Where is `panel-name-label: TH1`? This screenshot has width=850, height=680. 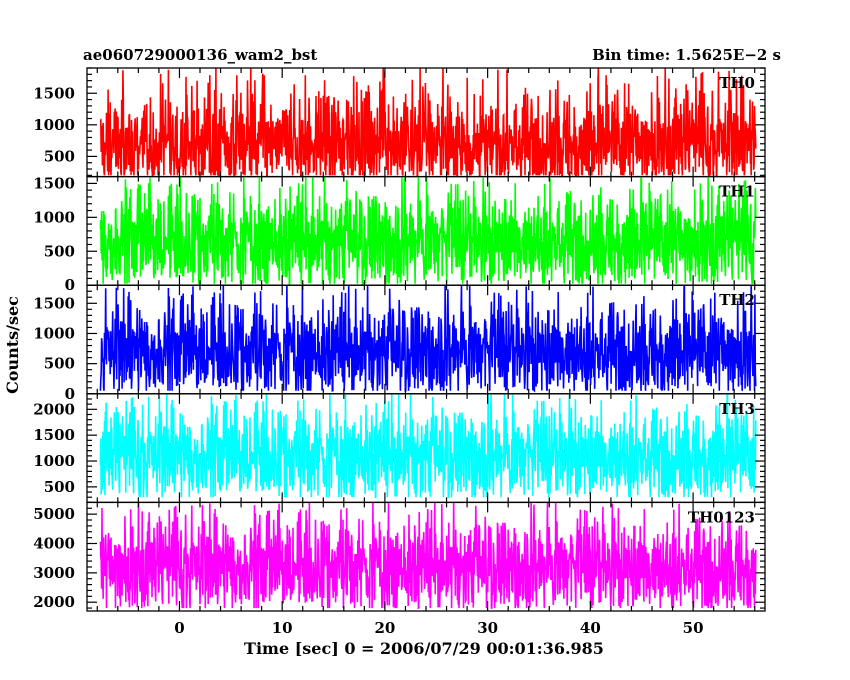 panel-name-label: TH1 is located at coordinates (737, 192).